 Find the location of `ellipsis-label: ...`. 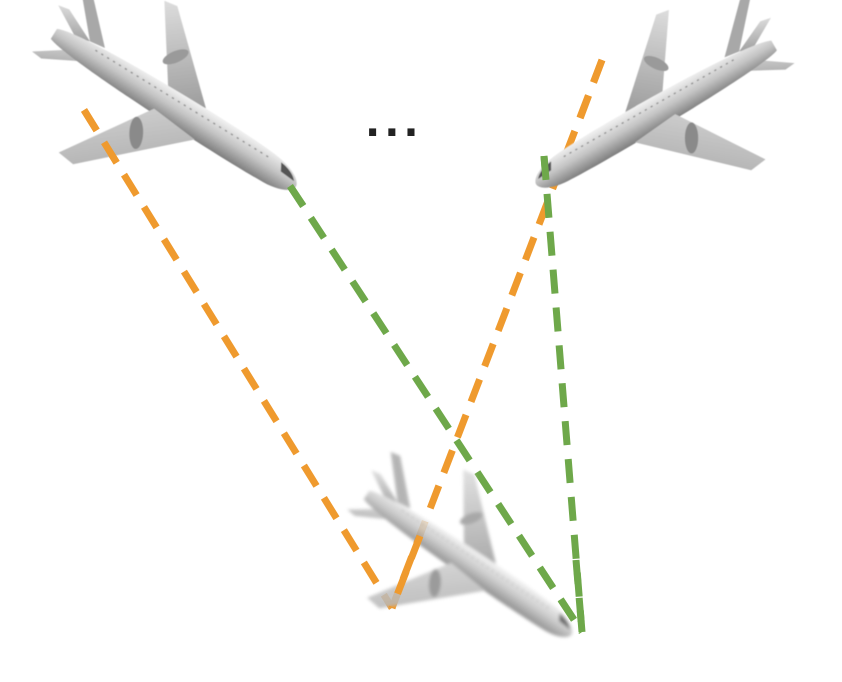

ellipsis-label: ... is located at coordinates (394, 123).